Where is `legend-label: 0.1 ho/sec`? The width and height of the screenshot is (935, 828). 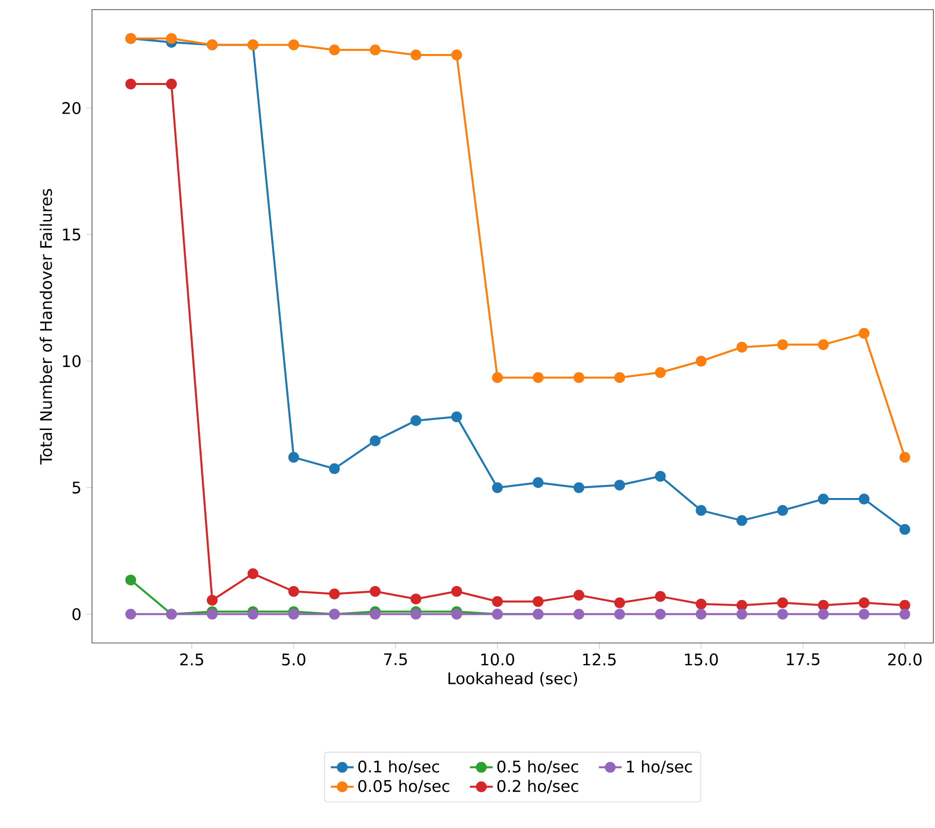 legend-label: 0.1 ho/sec is located at coordinates (399, 767).